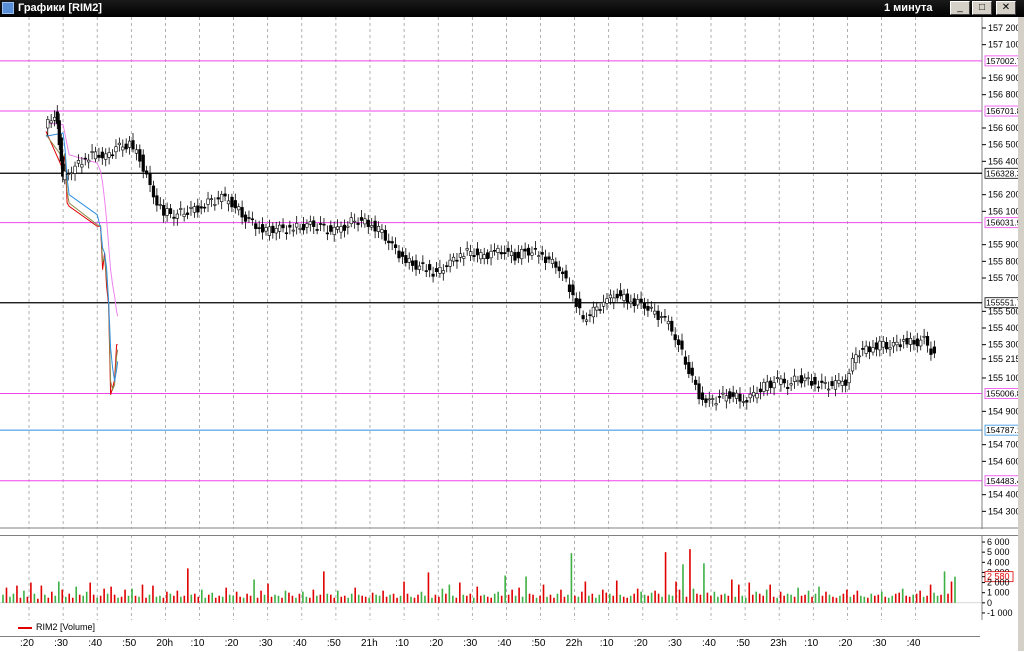 The image size is (1024, 652). I want to click on price-tick-label: 156 500, so click(1003, 145).